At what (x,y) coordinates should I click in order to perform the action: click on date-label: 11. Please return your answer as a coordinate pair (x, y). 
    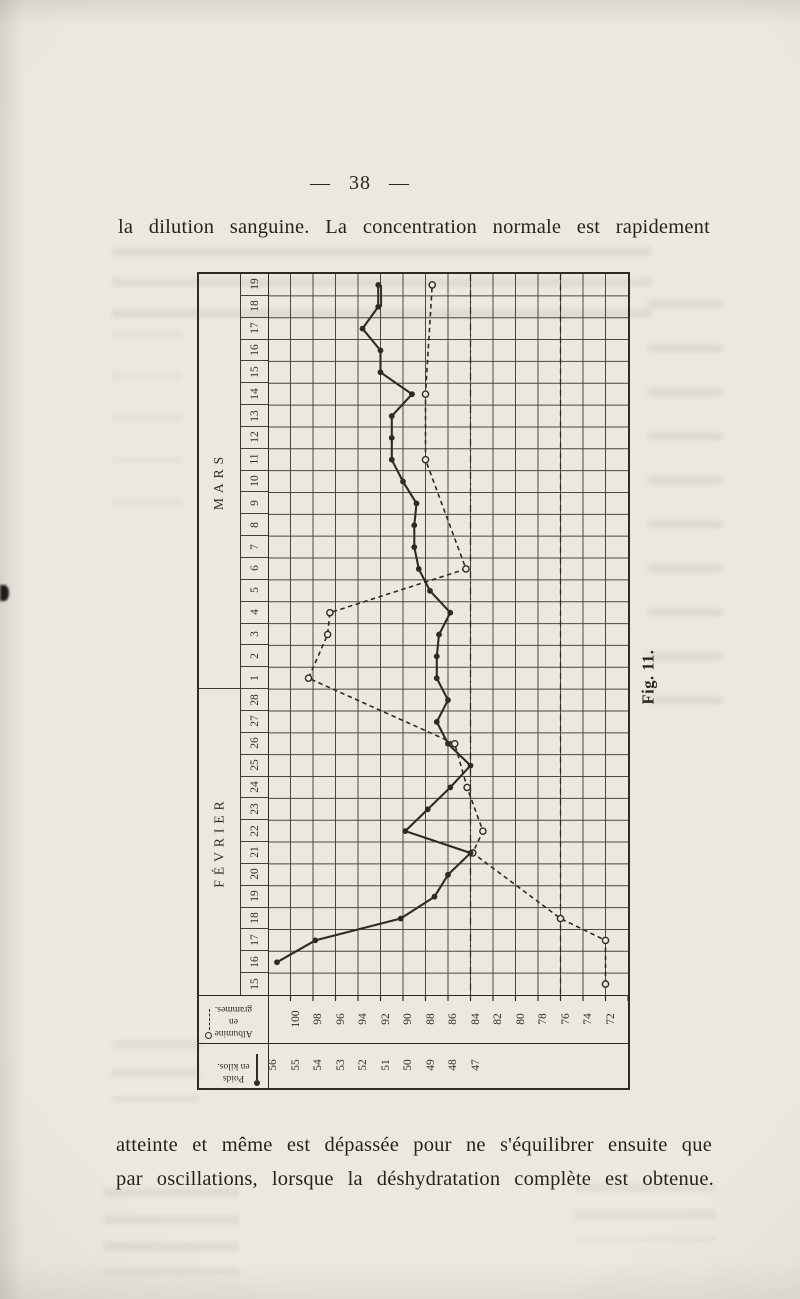
    Looking at the image, I should click on (254, 459).